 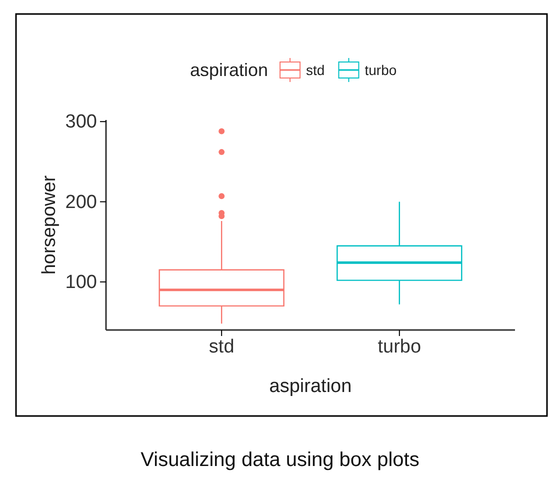 What do you see at coordinates (380, 70) in the screenshot?
I see `legend-label: turbo` at bounding box center [380, 70].